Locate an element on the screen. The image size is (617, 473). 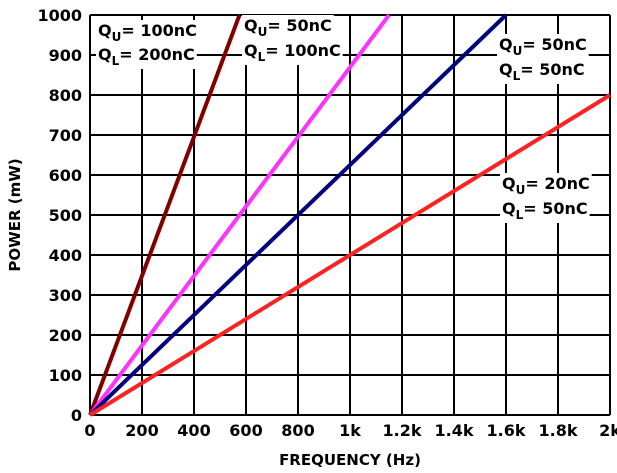
x-tick-label: 1.6k is located at coordinates (506, 430).